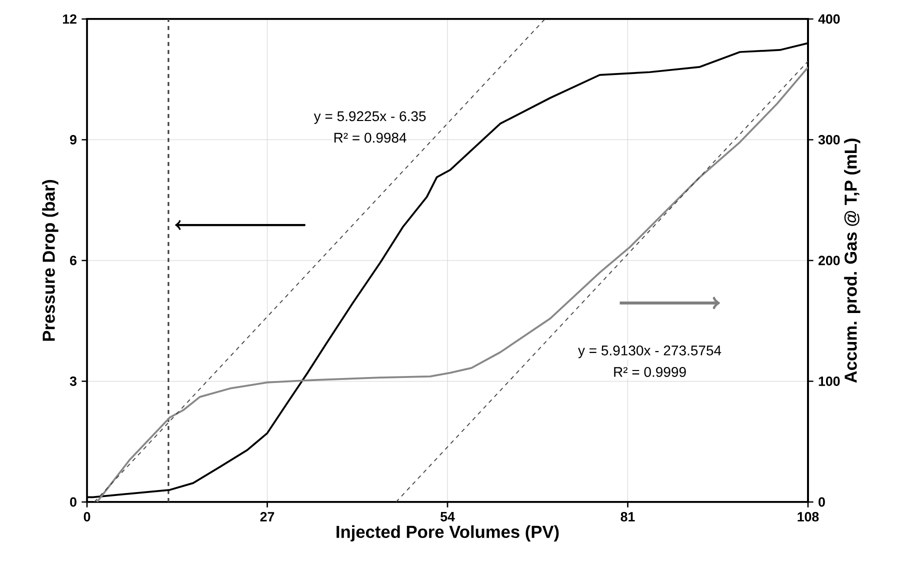 The height and width of the screenshot is (567, 913). I want to click on x-axis-title: Injected Pore Volumes (PV), so click(447, 533).